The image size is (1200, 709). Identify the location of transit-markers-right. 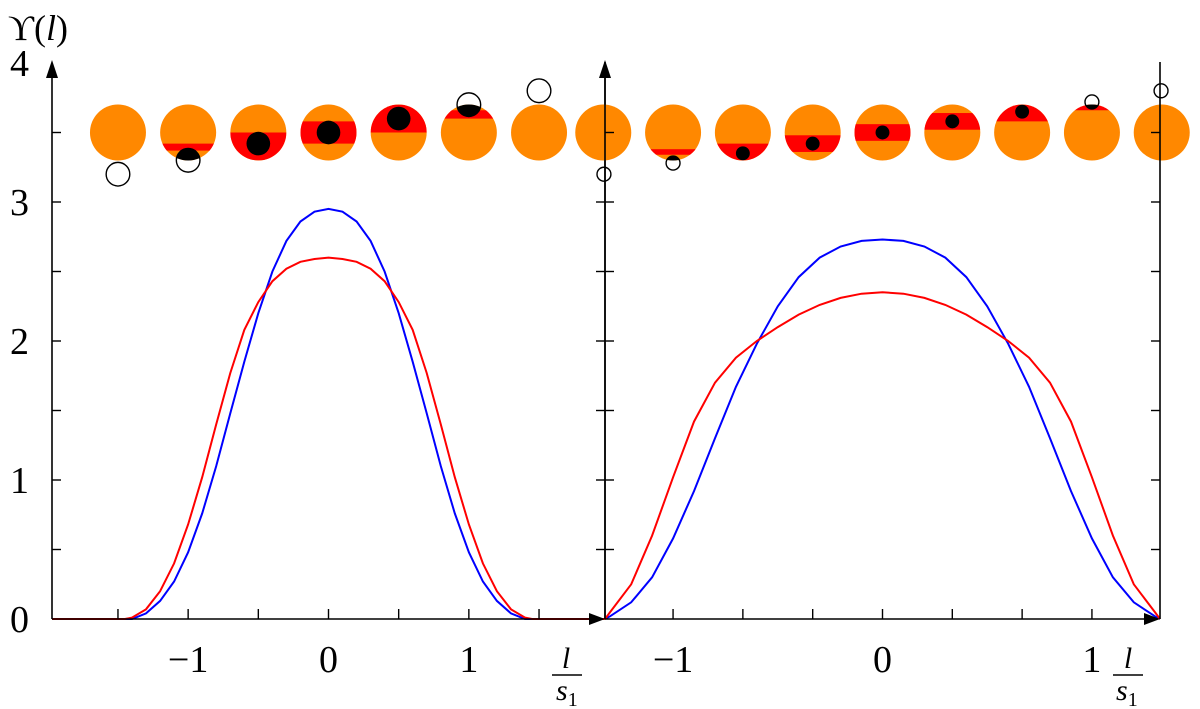
(882, 132).